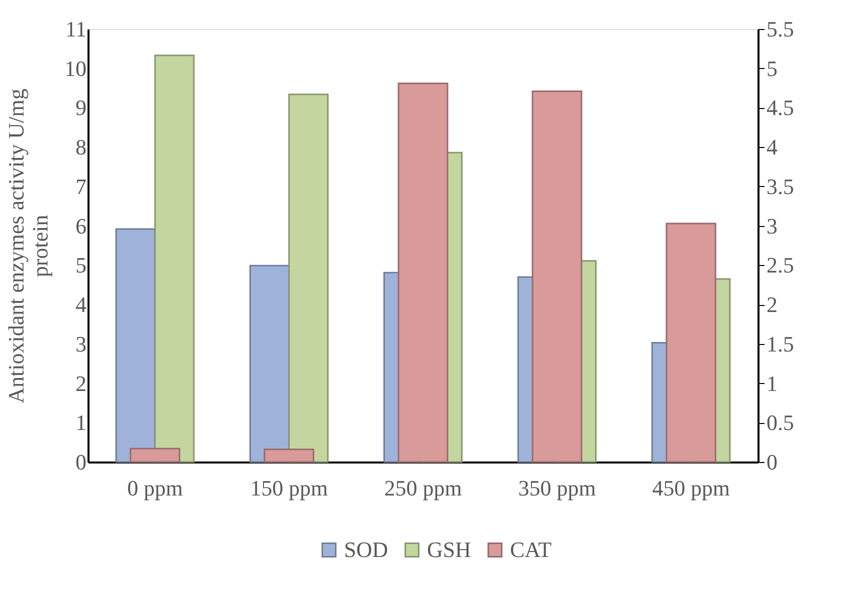  I want to click on legend-label: GSH, so click(449, 549).